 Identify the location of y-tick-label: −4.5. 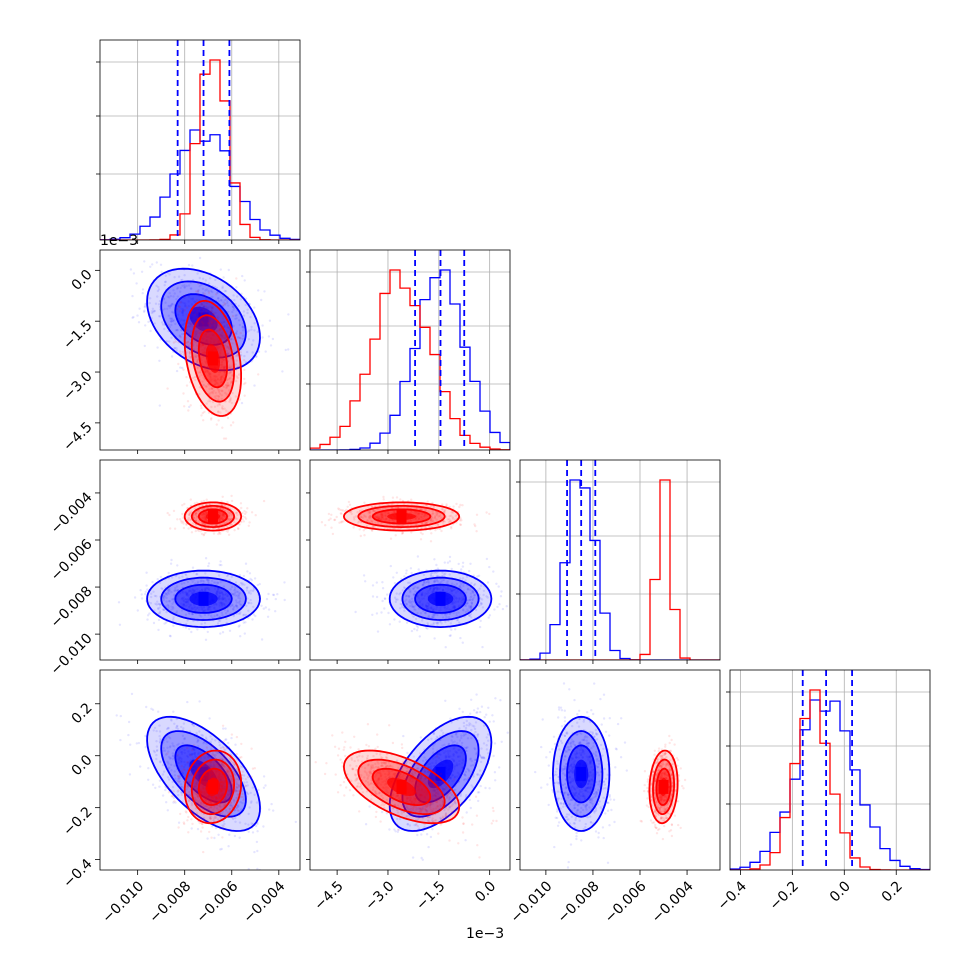
(77, 436).